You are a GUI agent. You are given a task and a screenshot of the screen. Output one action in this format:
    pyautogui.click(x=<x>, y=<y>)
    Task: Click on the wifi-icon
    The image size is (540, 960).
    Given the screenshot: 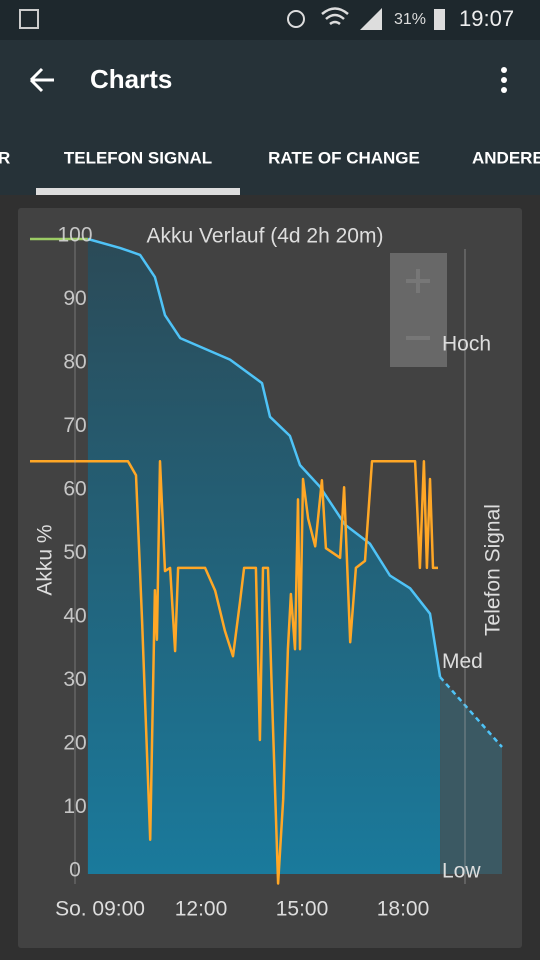 What is the action you would take?
    pyautogui.click(x=335, y=16)
    